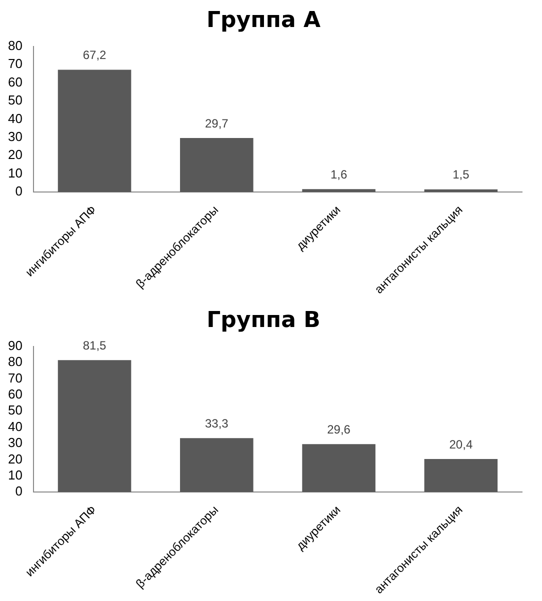 This screenshot has width=542, height=601. I want to click on data-label: 1,6, so click(339, 174).